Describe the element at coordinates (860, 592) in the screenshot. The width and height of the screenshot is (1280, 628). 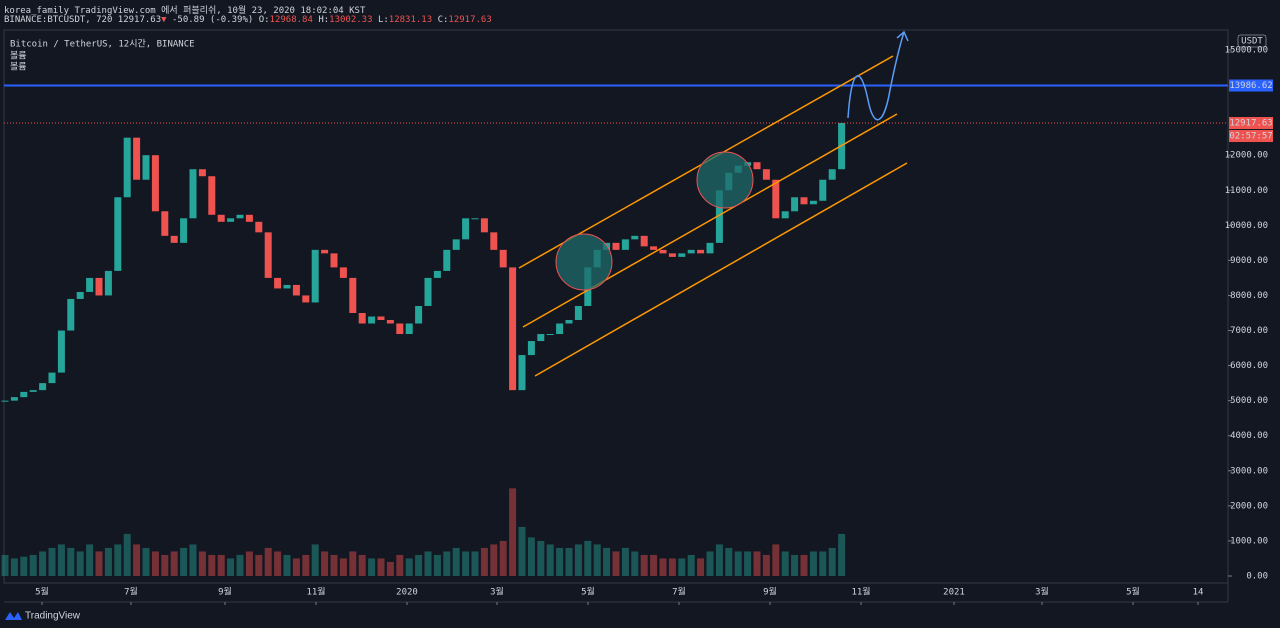
I see `x-tick-label: 11월` at that location.